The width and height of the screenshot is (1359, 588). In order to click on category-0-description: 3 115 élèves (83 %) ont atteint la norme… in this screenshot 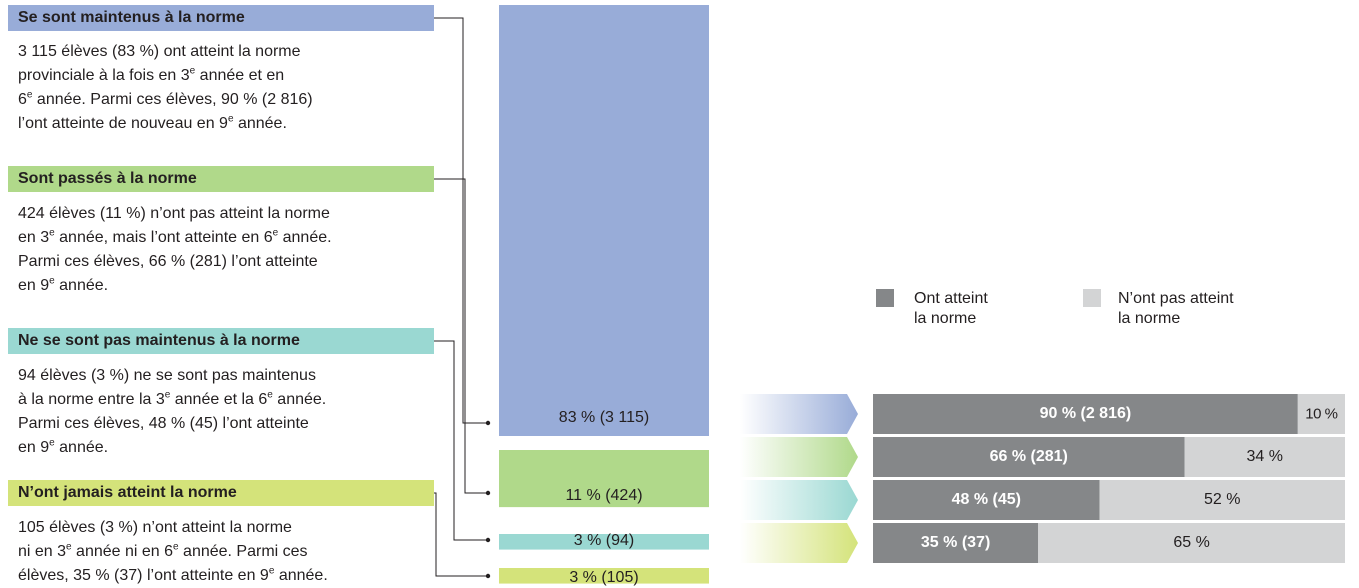, I will do `click(165, 87)`.